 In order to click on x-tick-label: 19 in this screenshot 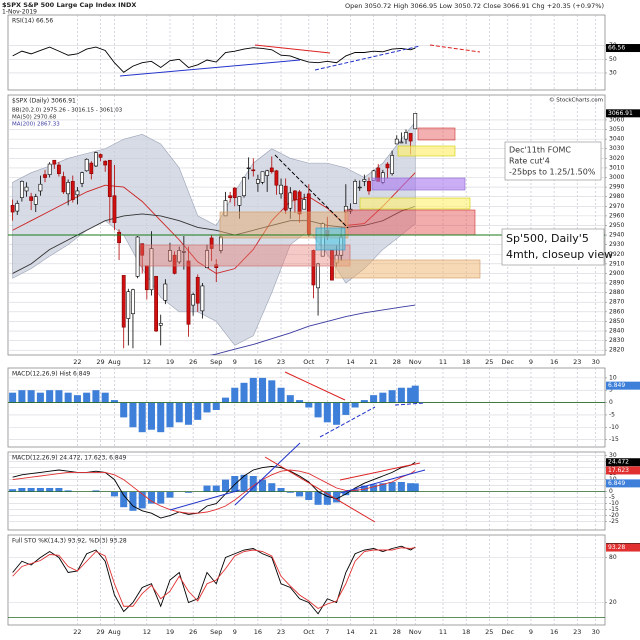, I will do `click(170, 362)`.